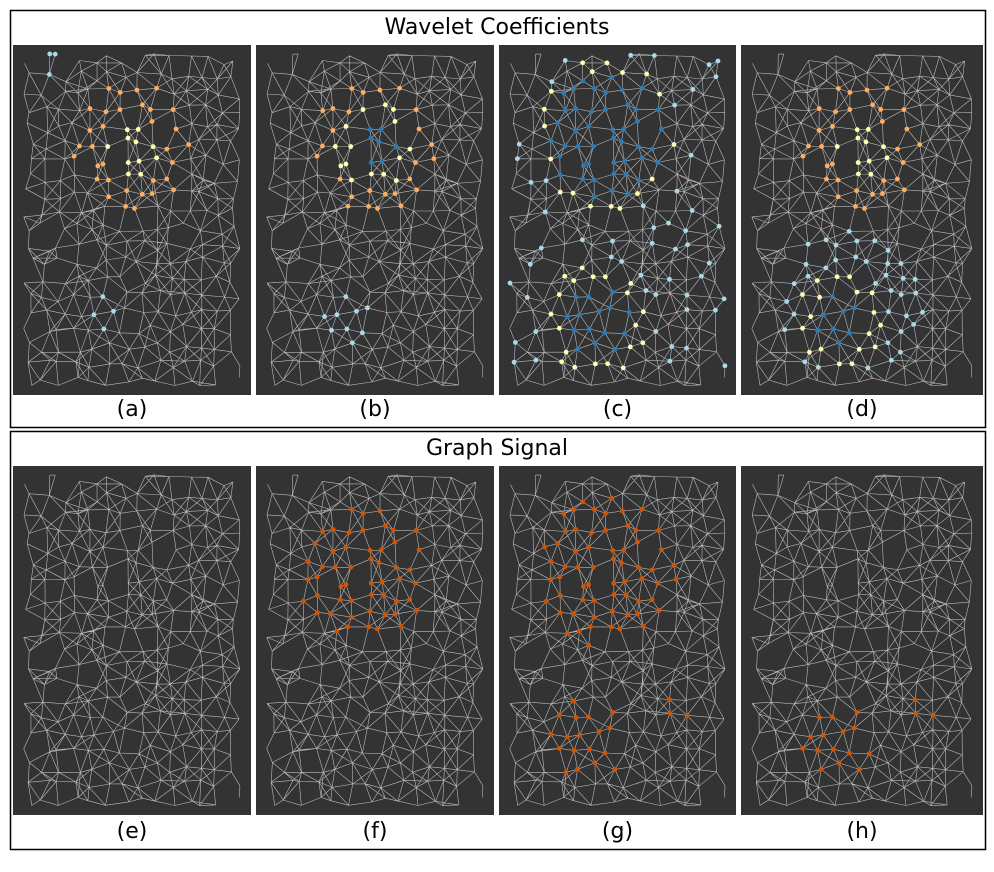 This screenshot has width=994, height=872. Describe the element at coordinates (861, 409) in the screenshot. I see `subfigure-label: (d)` at that location.